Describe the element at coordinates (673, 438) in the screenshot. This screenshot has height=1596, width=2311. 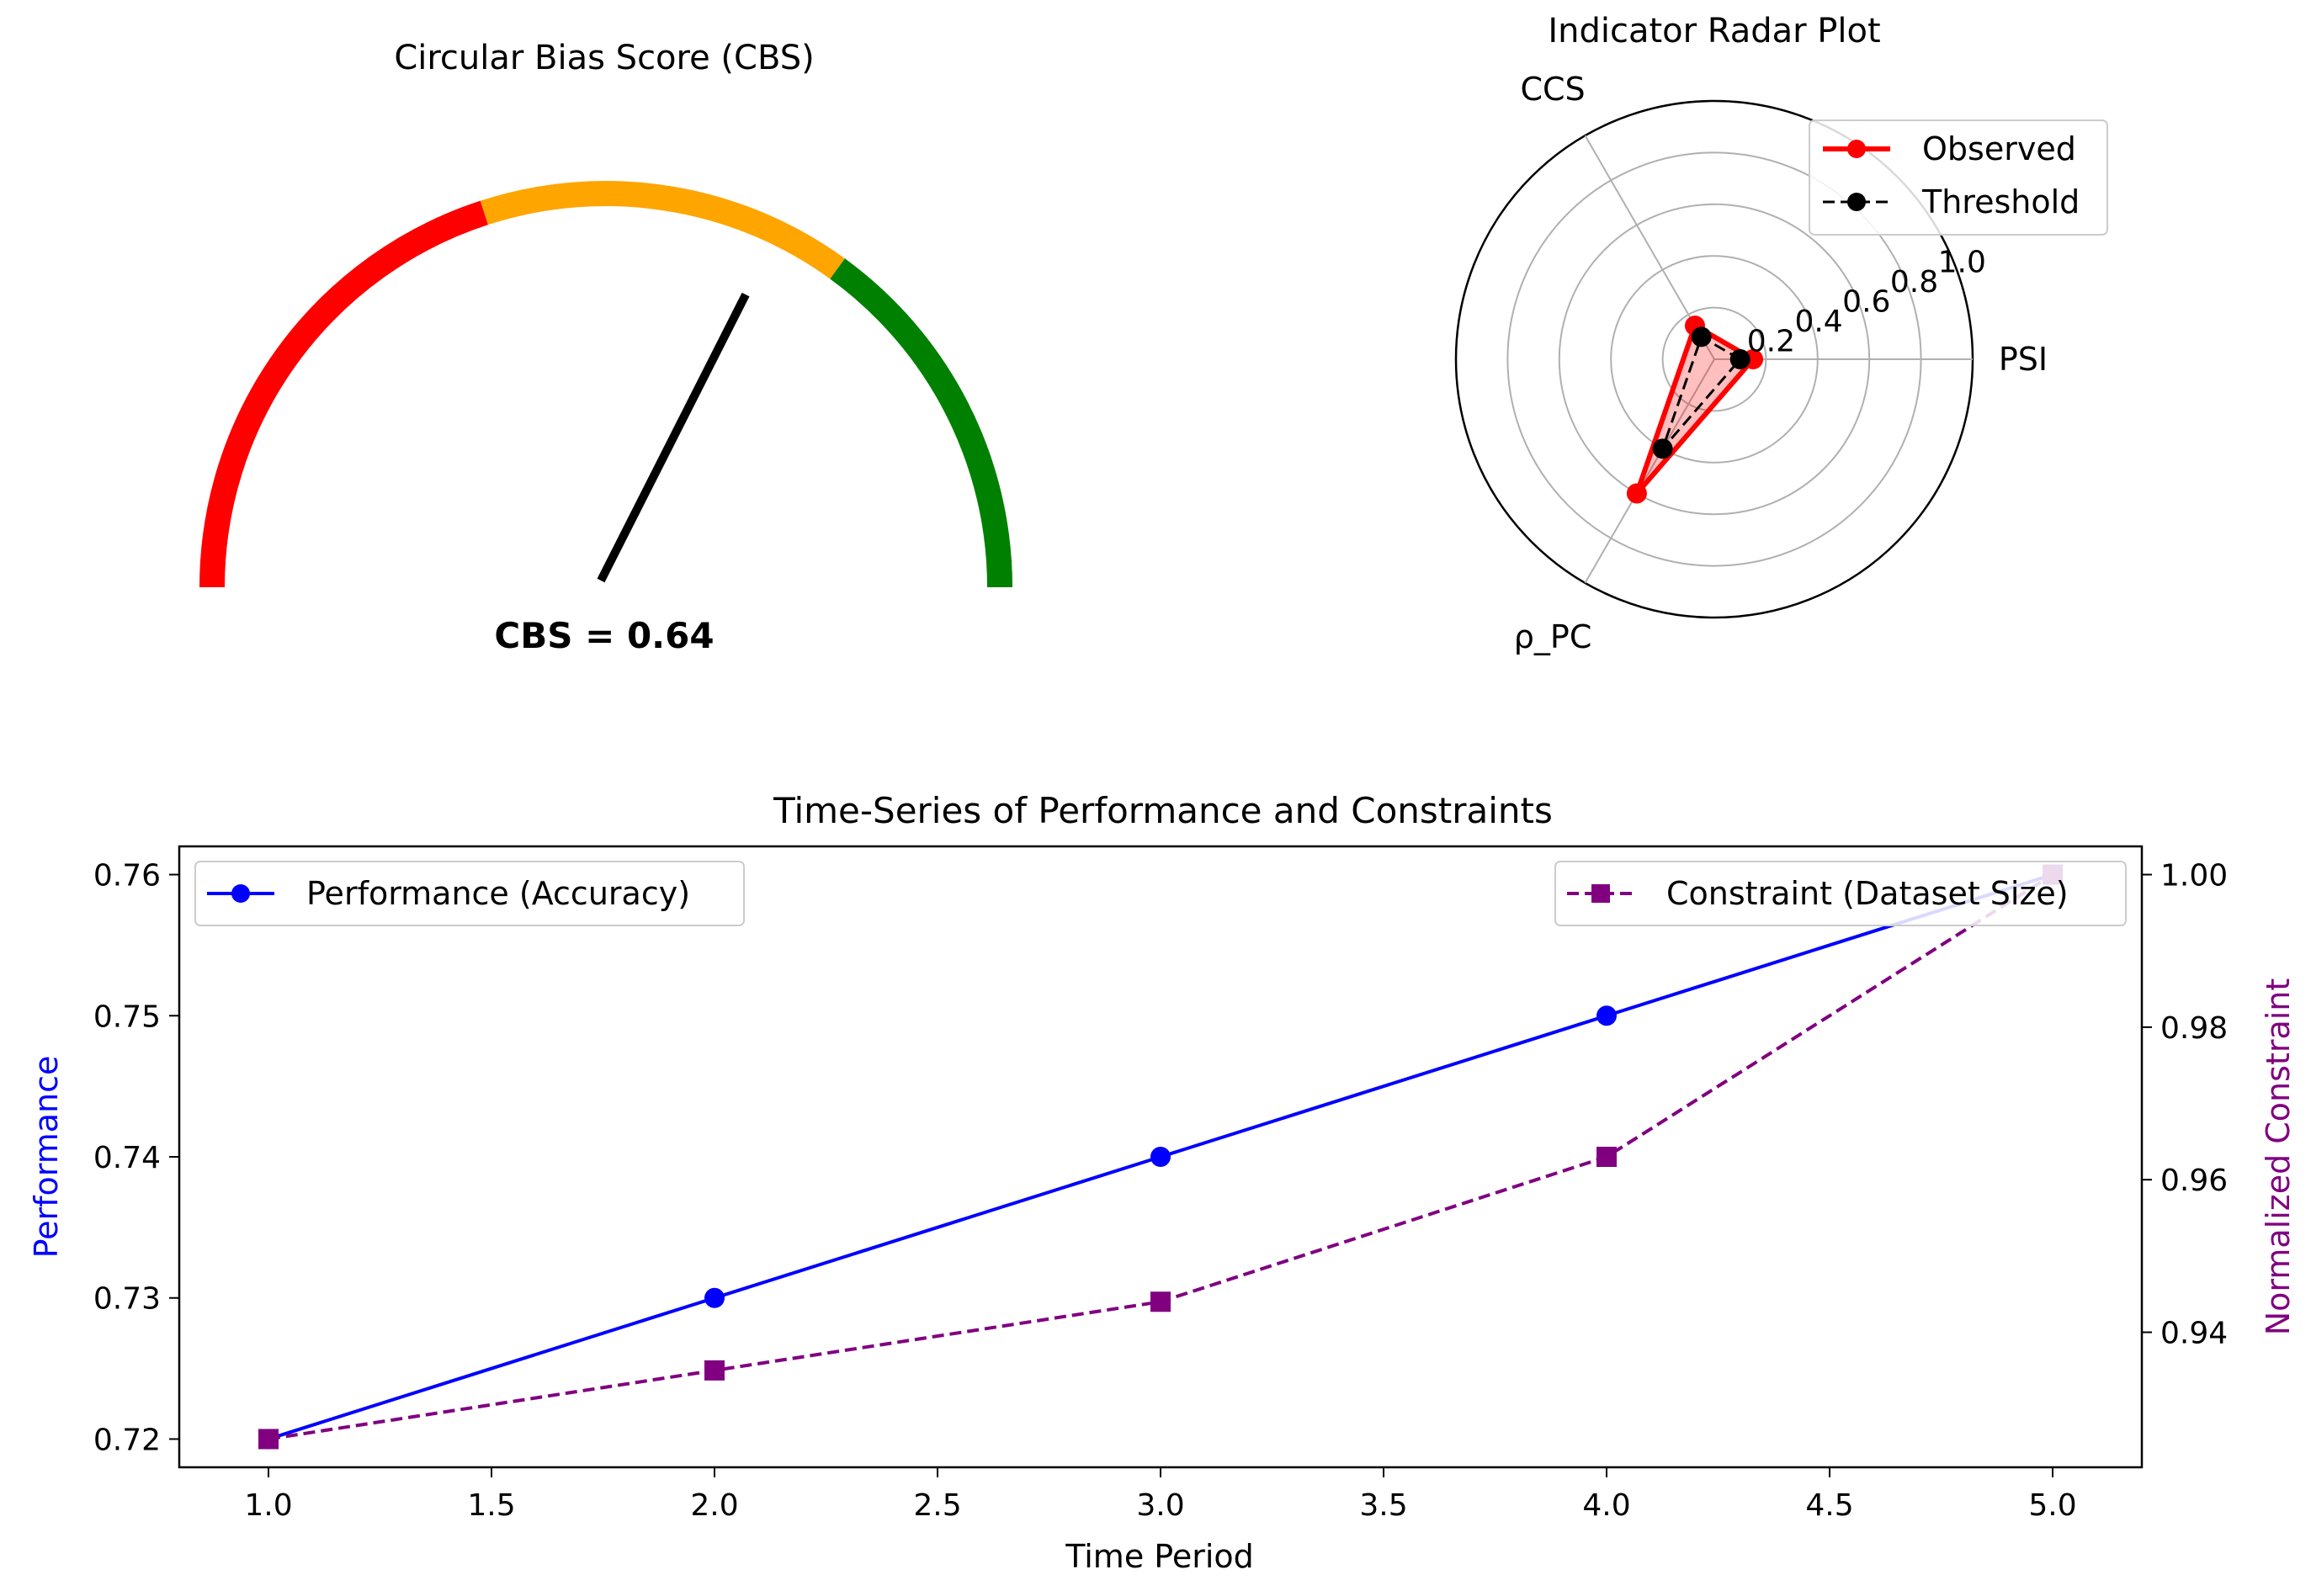
I see `gauge-needle` at that location.